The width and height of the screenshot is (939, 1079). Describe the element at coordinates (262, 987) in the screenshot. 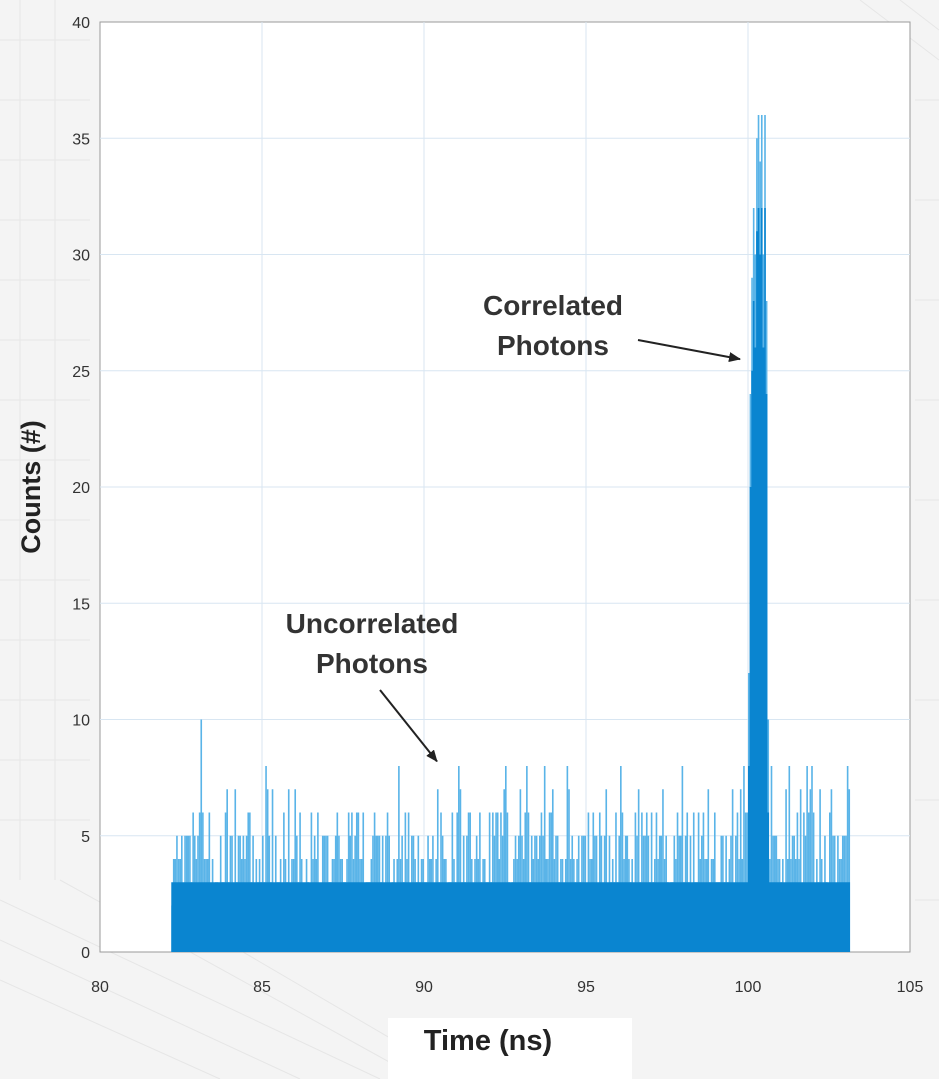

I see `x-tick-label: 85` at that location.